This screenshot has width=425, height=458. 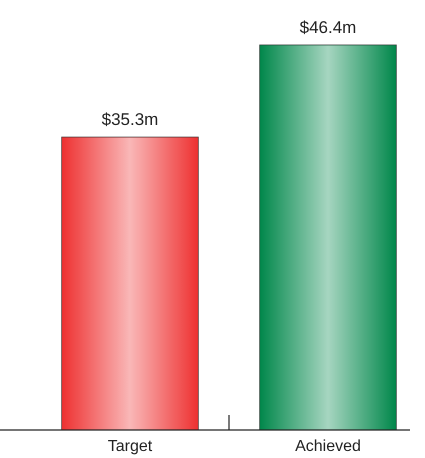 I want to click on x-tick-label: Target, so click(x=130, y=446).